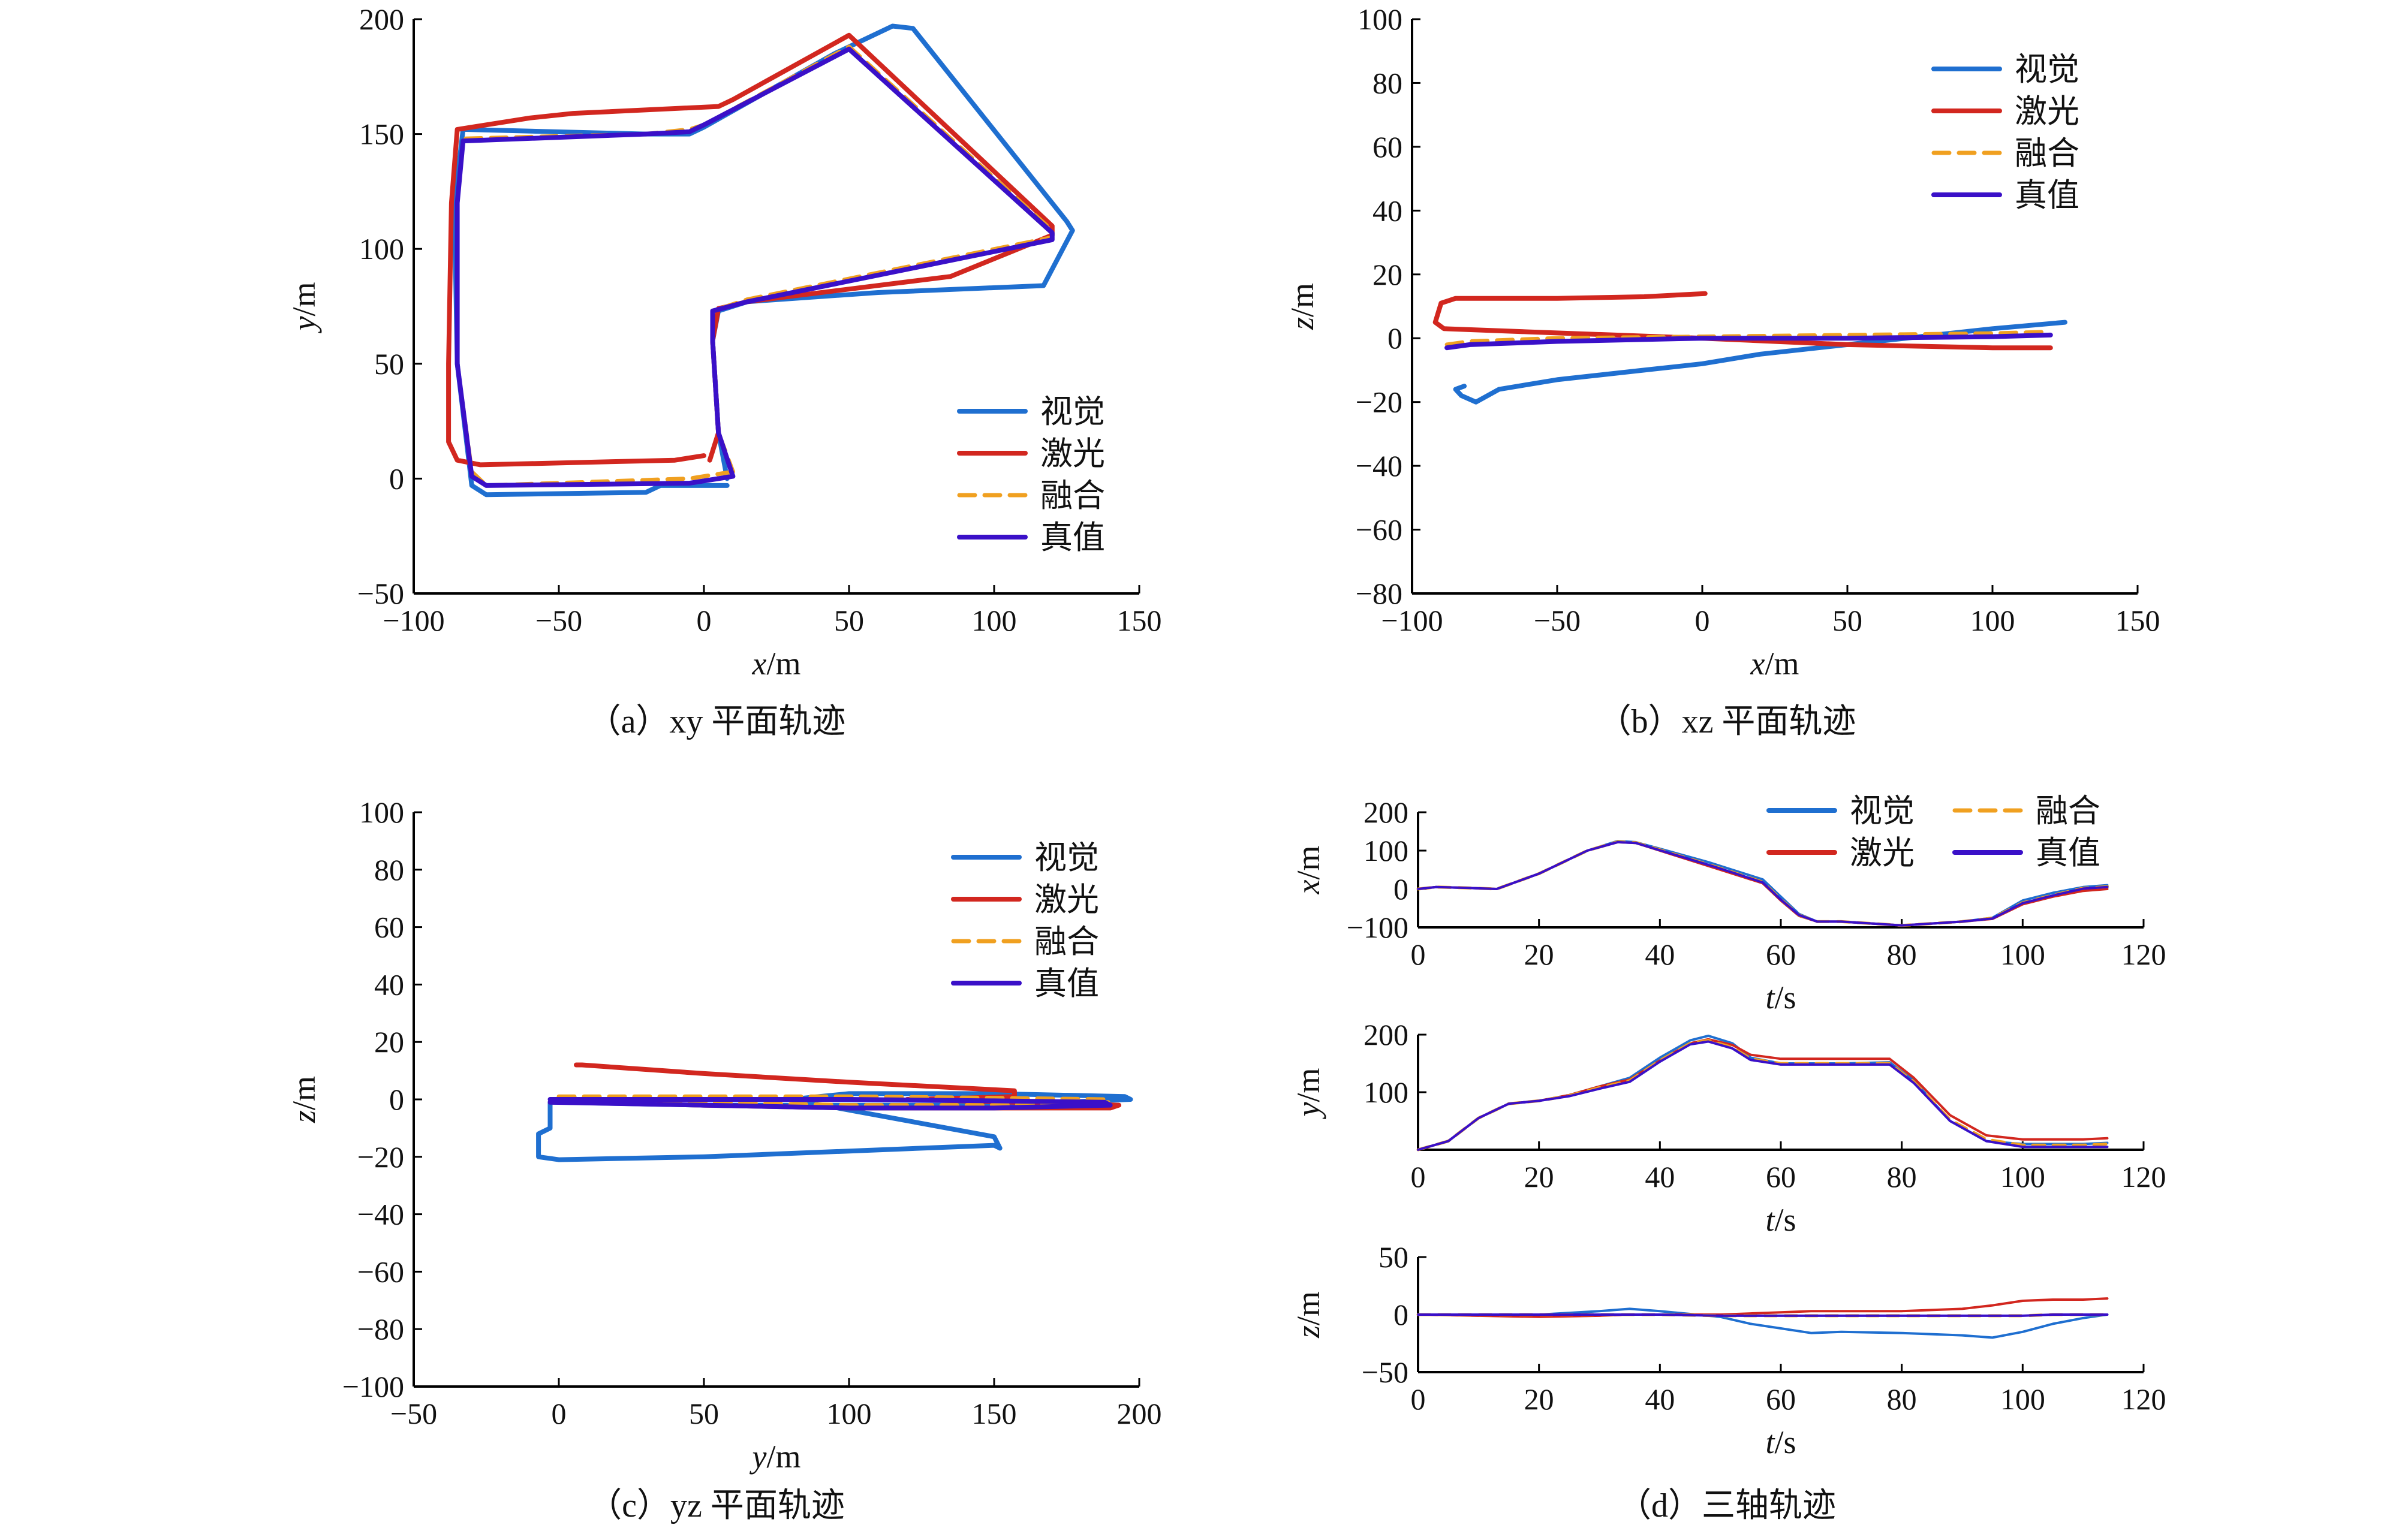 The width and height of the screenshot is (2408, 1528). Describe the element at coordinates (850, 1414) in the screenshot. I see `panel-c-x-tick-label: 100` at that location.